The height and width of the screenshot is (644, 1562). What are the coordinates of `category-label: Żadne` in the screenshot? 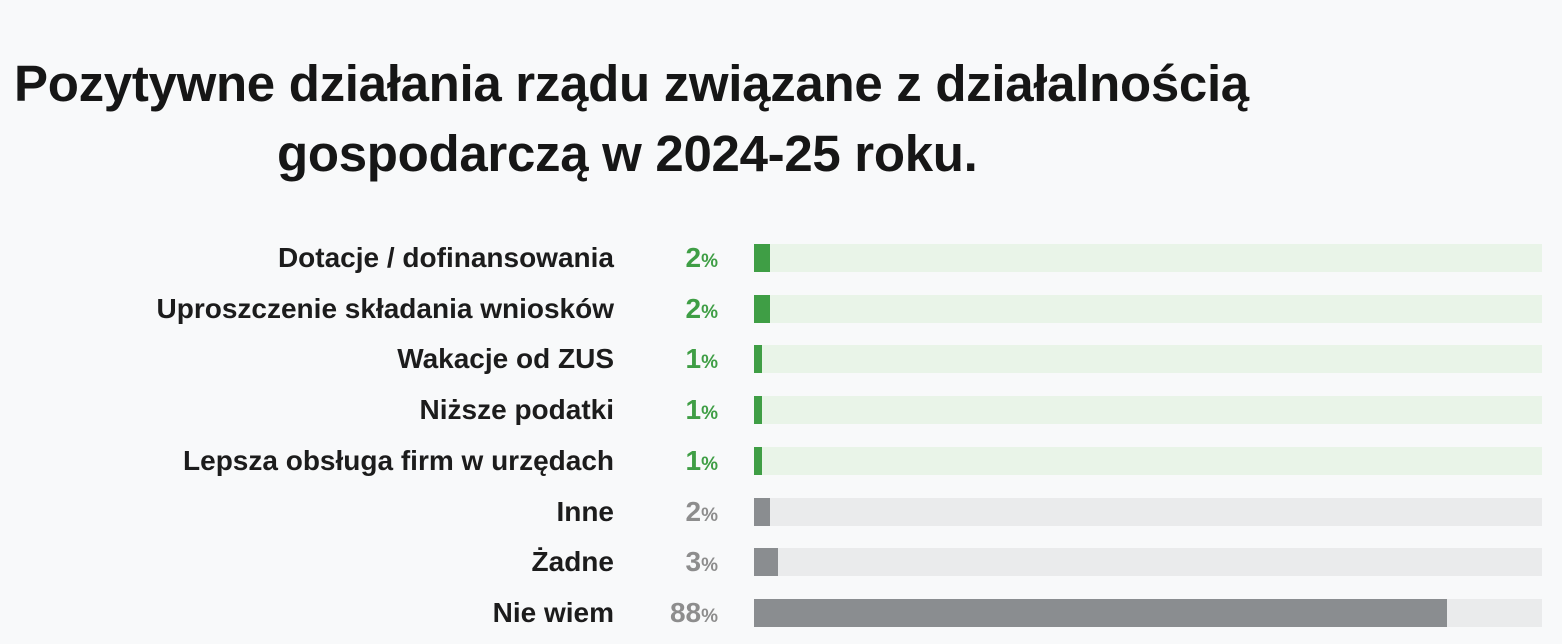 It's located at (572, 561).